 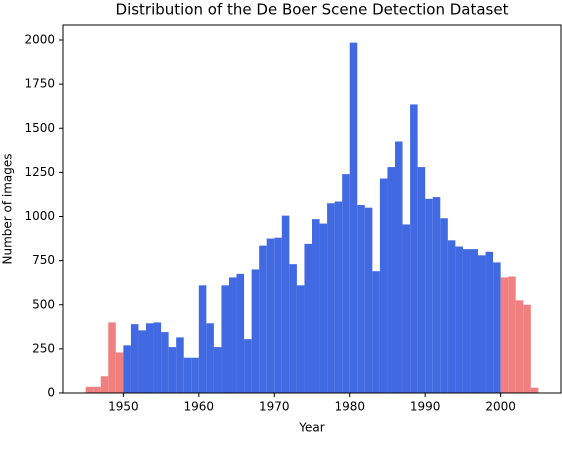 What do you see at coordinates (43, 348) in the screenshot?
I see `y-tick-label: 250` at bounding box center [43, 348].